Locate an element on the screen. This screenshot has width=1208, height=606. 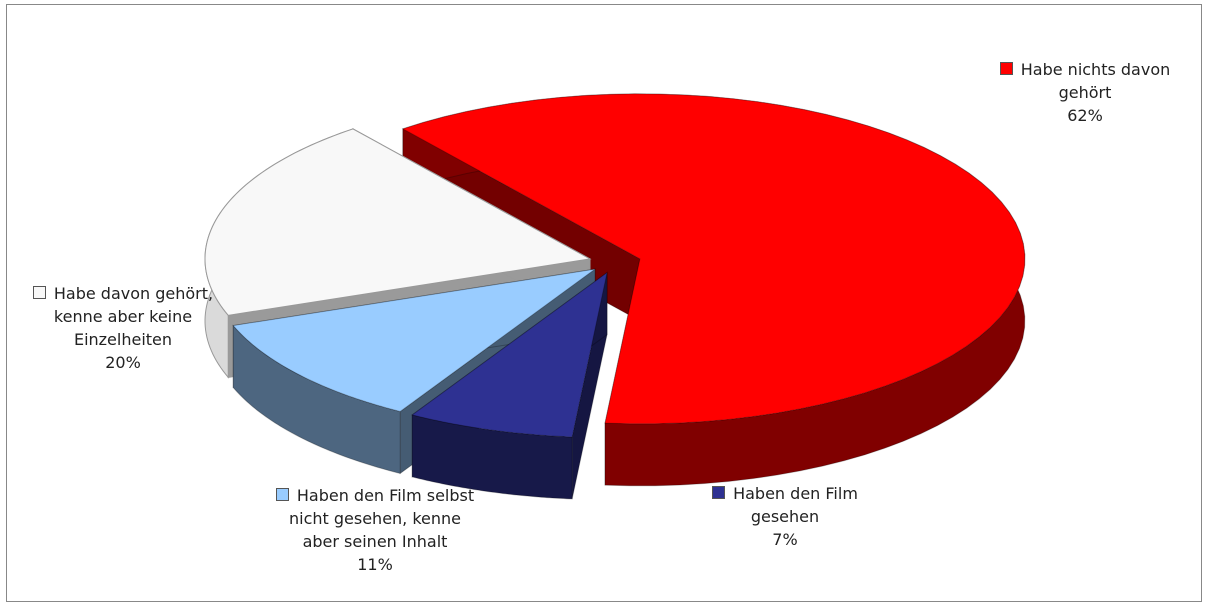
category-label: Haben den Film gesehen is located at coordinates (795, 505).